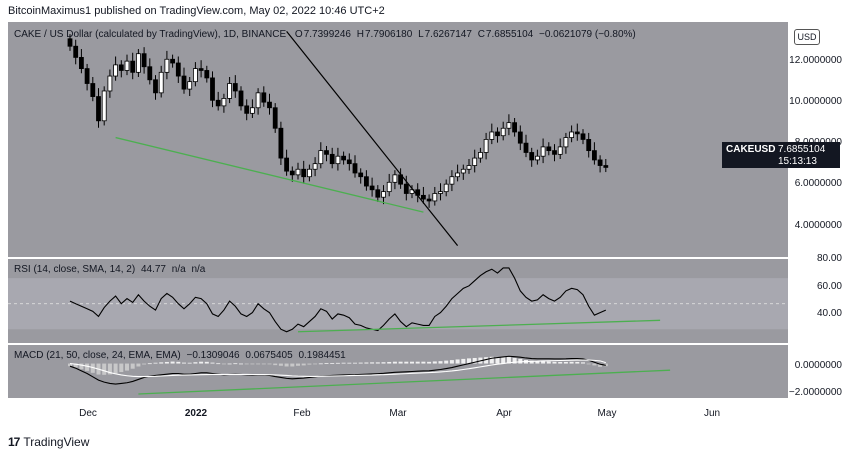 The width and height of the screenshot is (850, 457). What do you see at coordinates (815, 210) in the screenshot?
I see `price-axis` at bounding box center [815, 210].